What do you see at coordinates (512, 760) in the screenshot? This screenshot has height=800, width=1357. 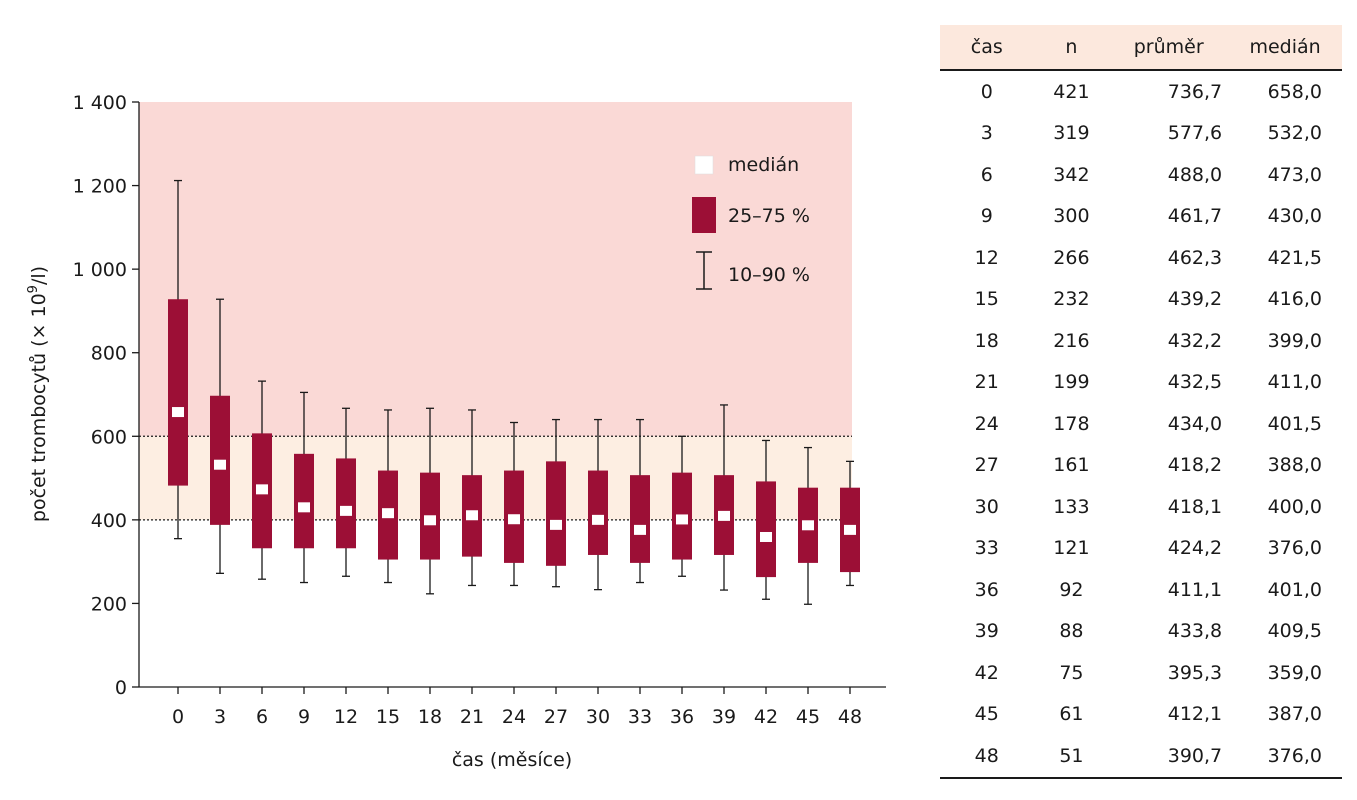 I see `x-axis-title: čas (měsíce)` at bounding box center [512, 760].